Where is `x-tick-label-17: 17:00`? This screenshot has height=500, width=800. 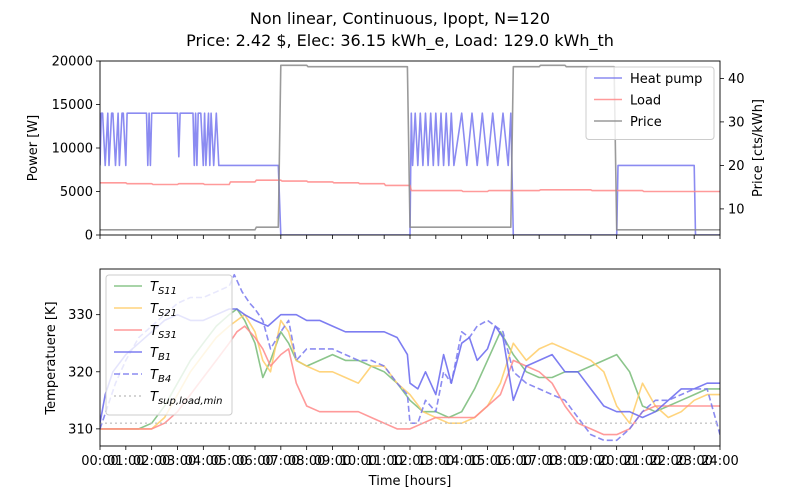
x-tick-label-17: 17:00 is located at coordinates (538, 461).